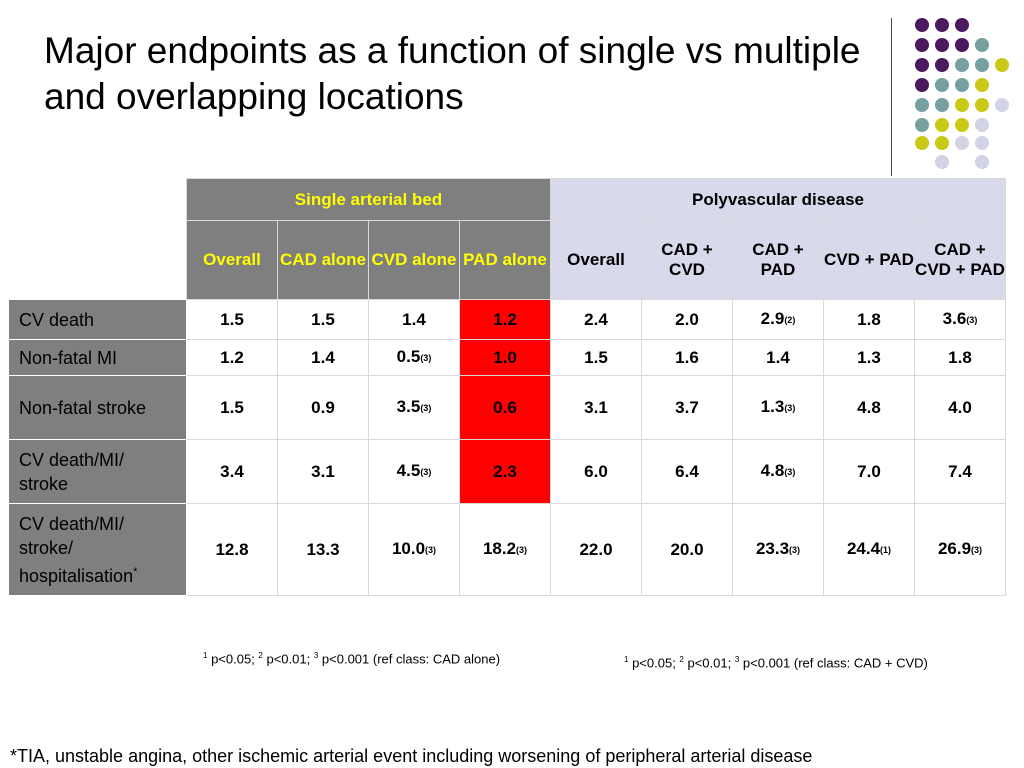 This screenshot has height=768, width=1024. Describe the element at coordinates (232, 549) in the screenshot. I see `table-cell: 12.8` at that location.